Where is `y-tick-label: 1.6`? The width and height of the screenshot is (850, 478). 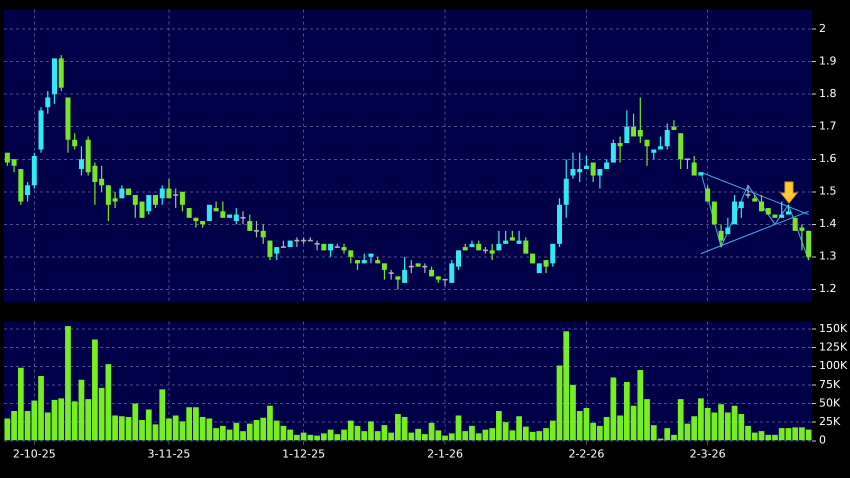 y-tick-label: 1.6 is located at coordinates (827, 159).